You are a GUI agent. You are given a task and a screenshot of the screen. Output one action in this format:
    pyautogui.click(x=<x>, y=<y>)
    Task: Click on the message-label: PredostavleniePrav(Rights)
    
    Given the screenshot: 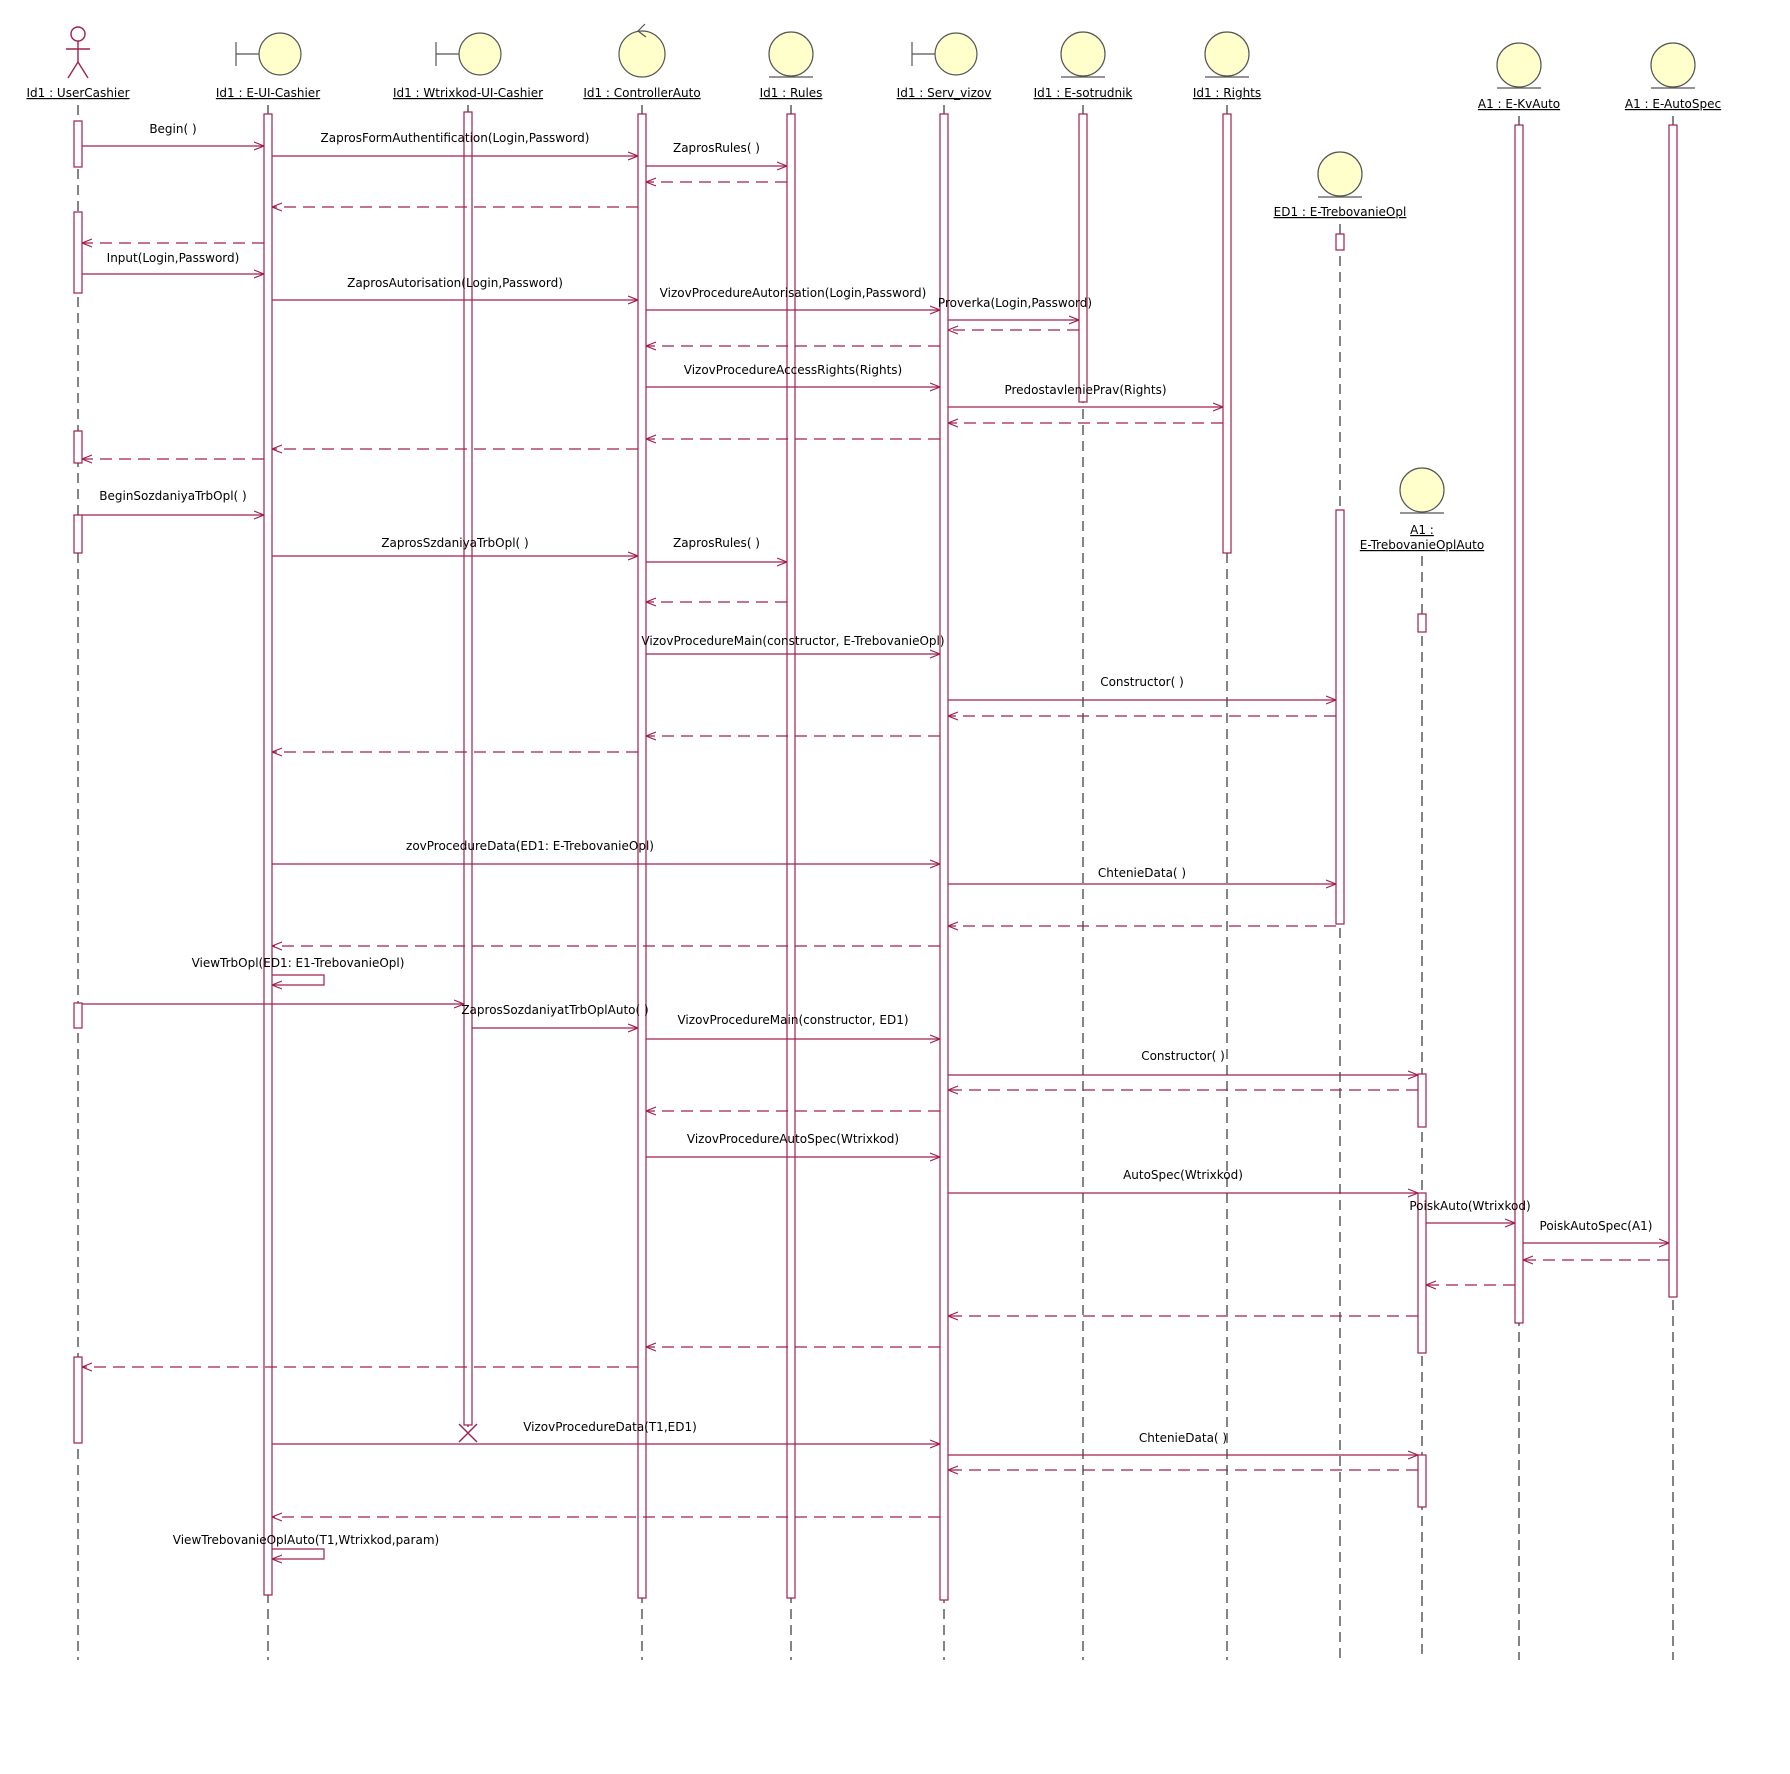 What is the action you would take?
    pyautogui.click(x=1085, y=390)
    